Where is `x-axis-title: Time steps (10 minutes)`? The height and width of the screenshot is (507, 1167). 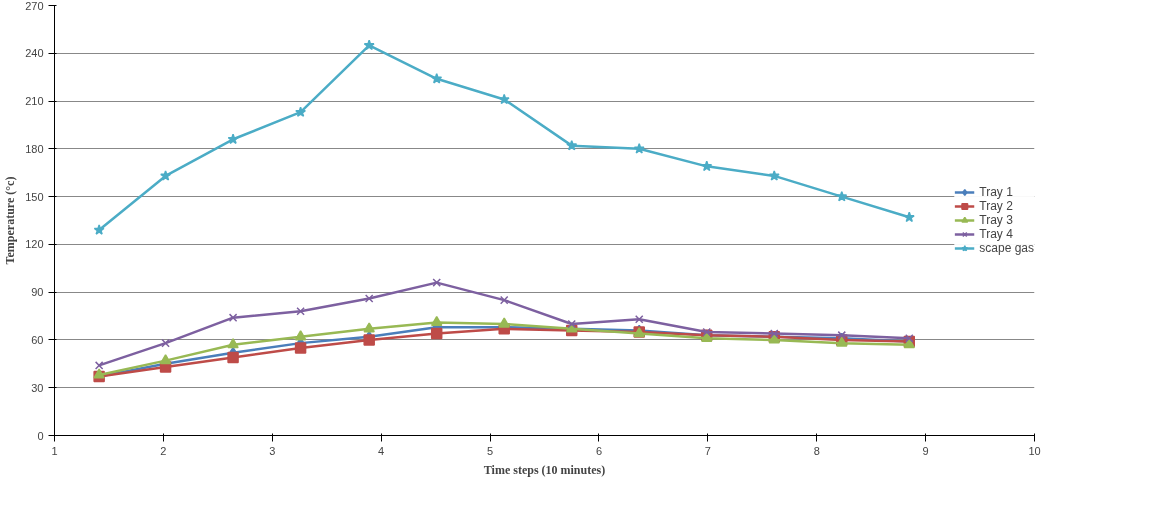 x-axis-title: Time steps (10 minutes) is located at coordinates (544, 469).